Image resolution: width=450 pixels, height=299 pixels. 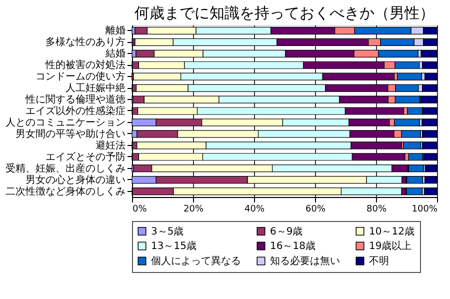 I want to click on y-tick-label: 人とのコミュニケーション, so click(x=66, y=122).